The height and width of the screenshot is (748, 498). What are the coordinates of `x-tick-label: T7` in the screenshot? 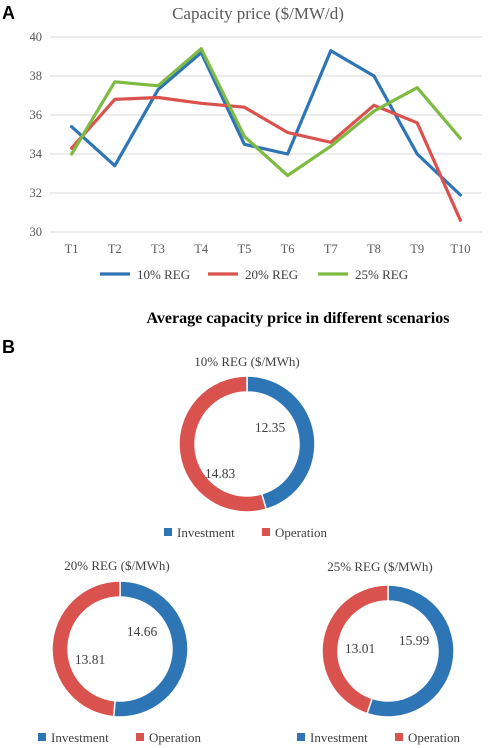 It's located at (331, 249).